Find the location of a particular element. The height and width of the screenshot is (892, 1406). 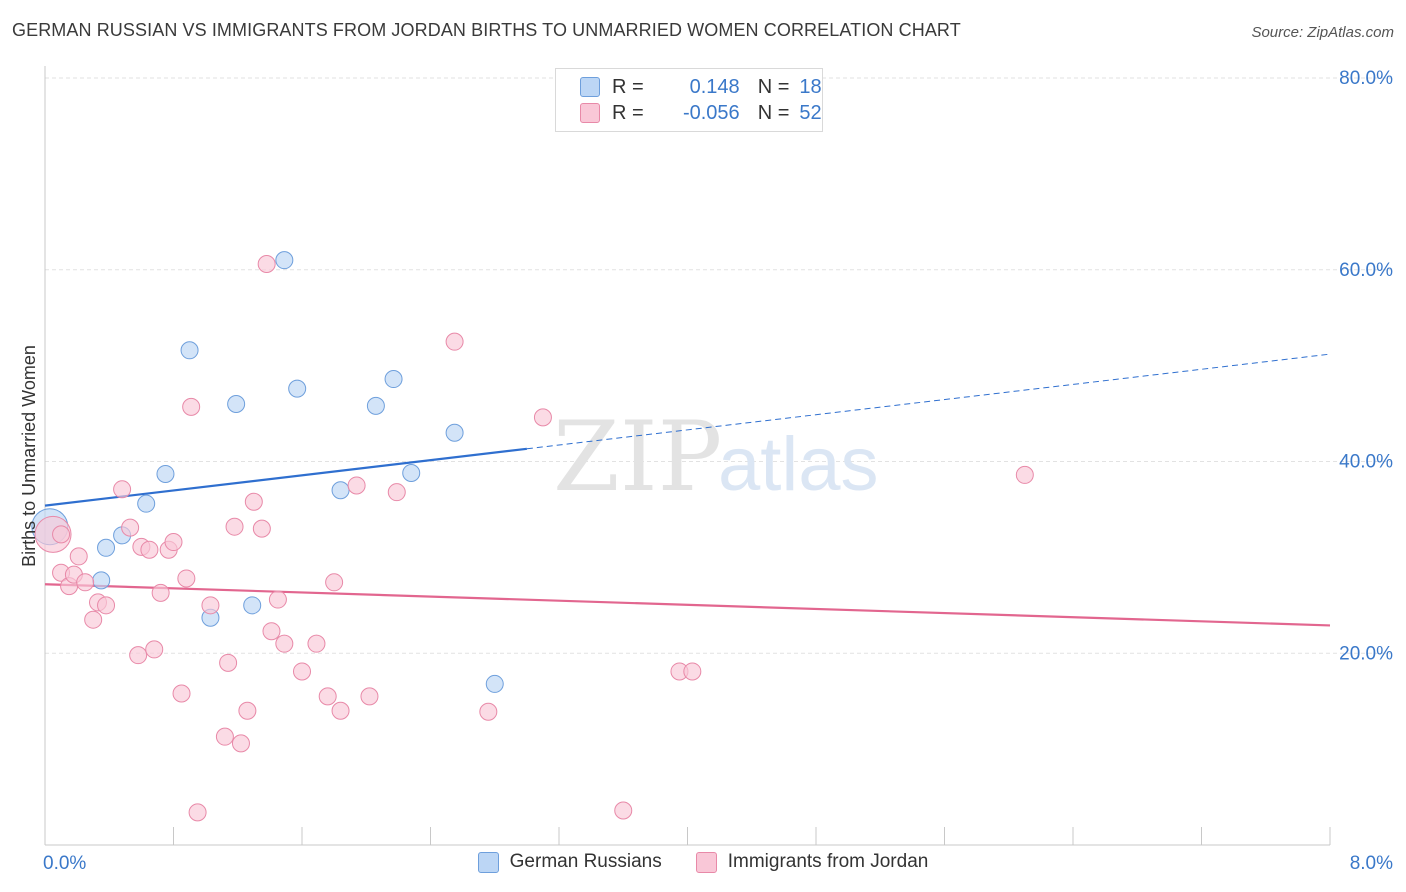

legend-label: German Russians is located at coordinates (585, 861).